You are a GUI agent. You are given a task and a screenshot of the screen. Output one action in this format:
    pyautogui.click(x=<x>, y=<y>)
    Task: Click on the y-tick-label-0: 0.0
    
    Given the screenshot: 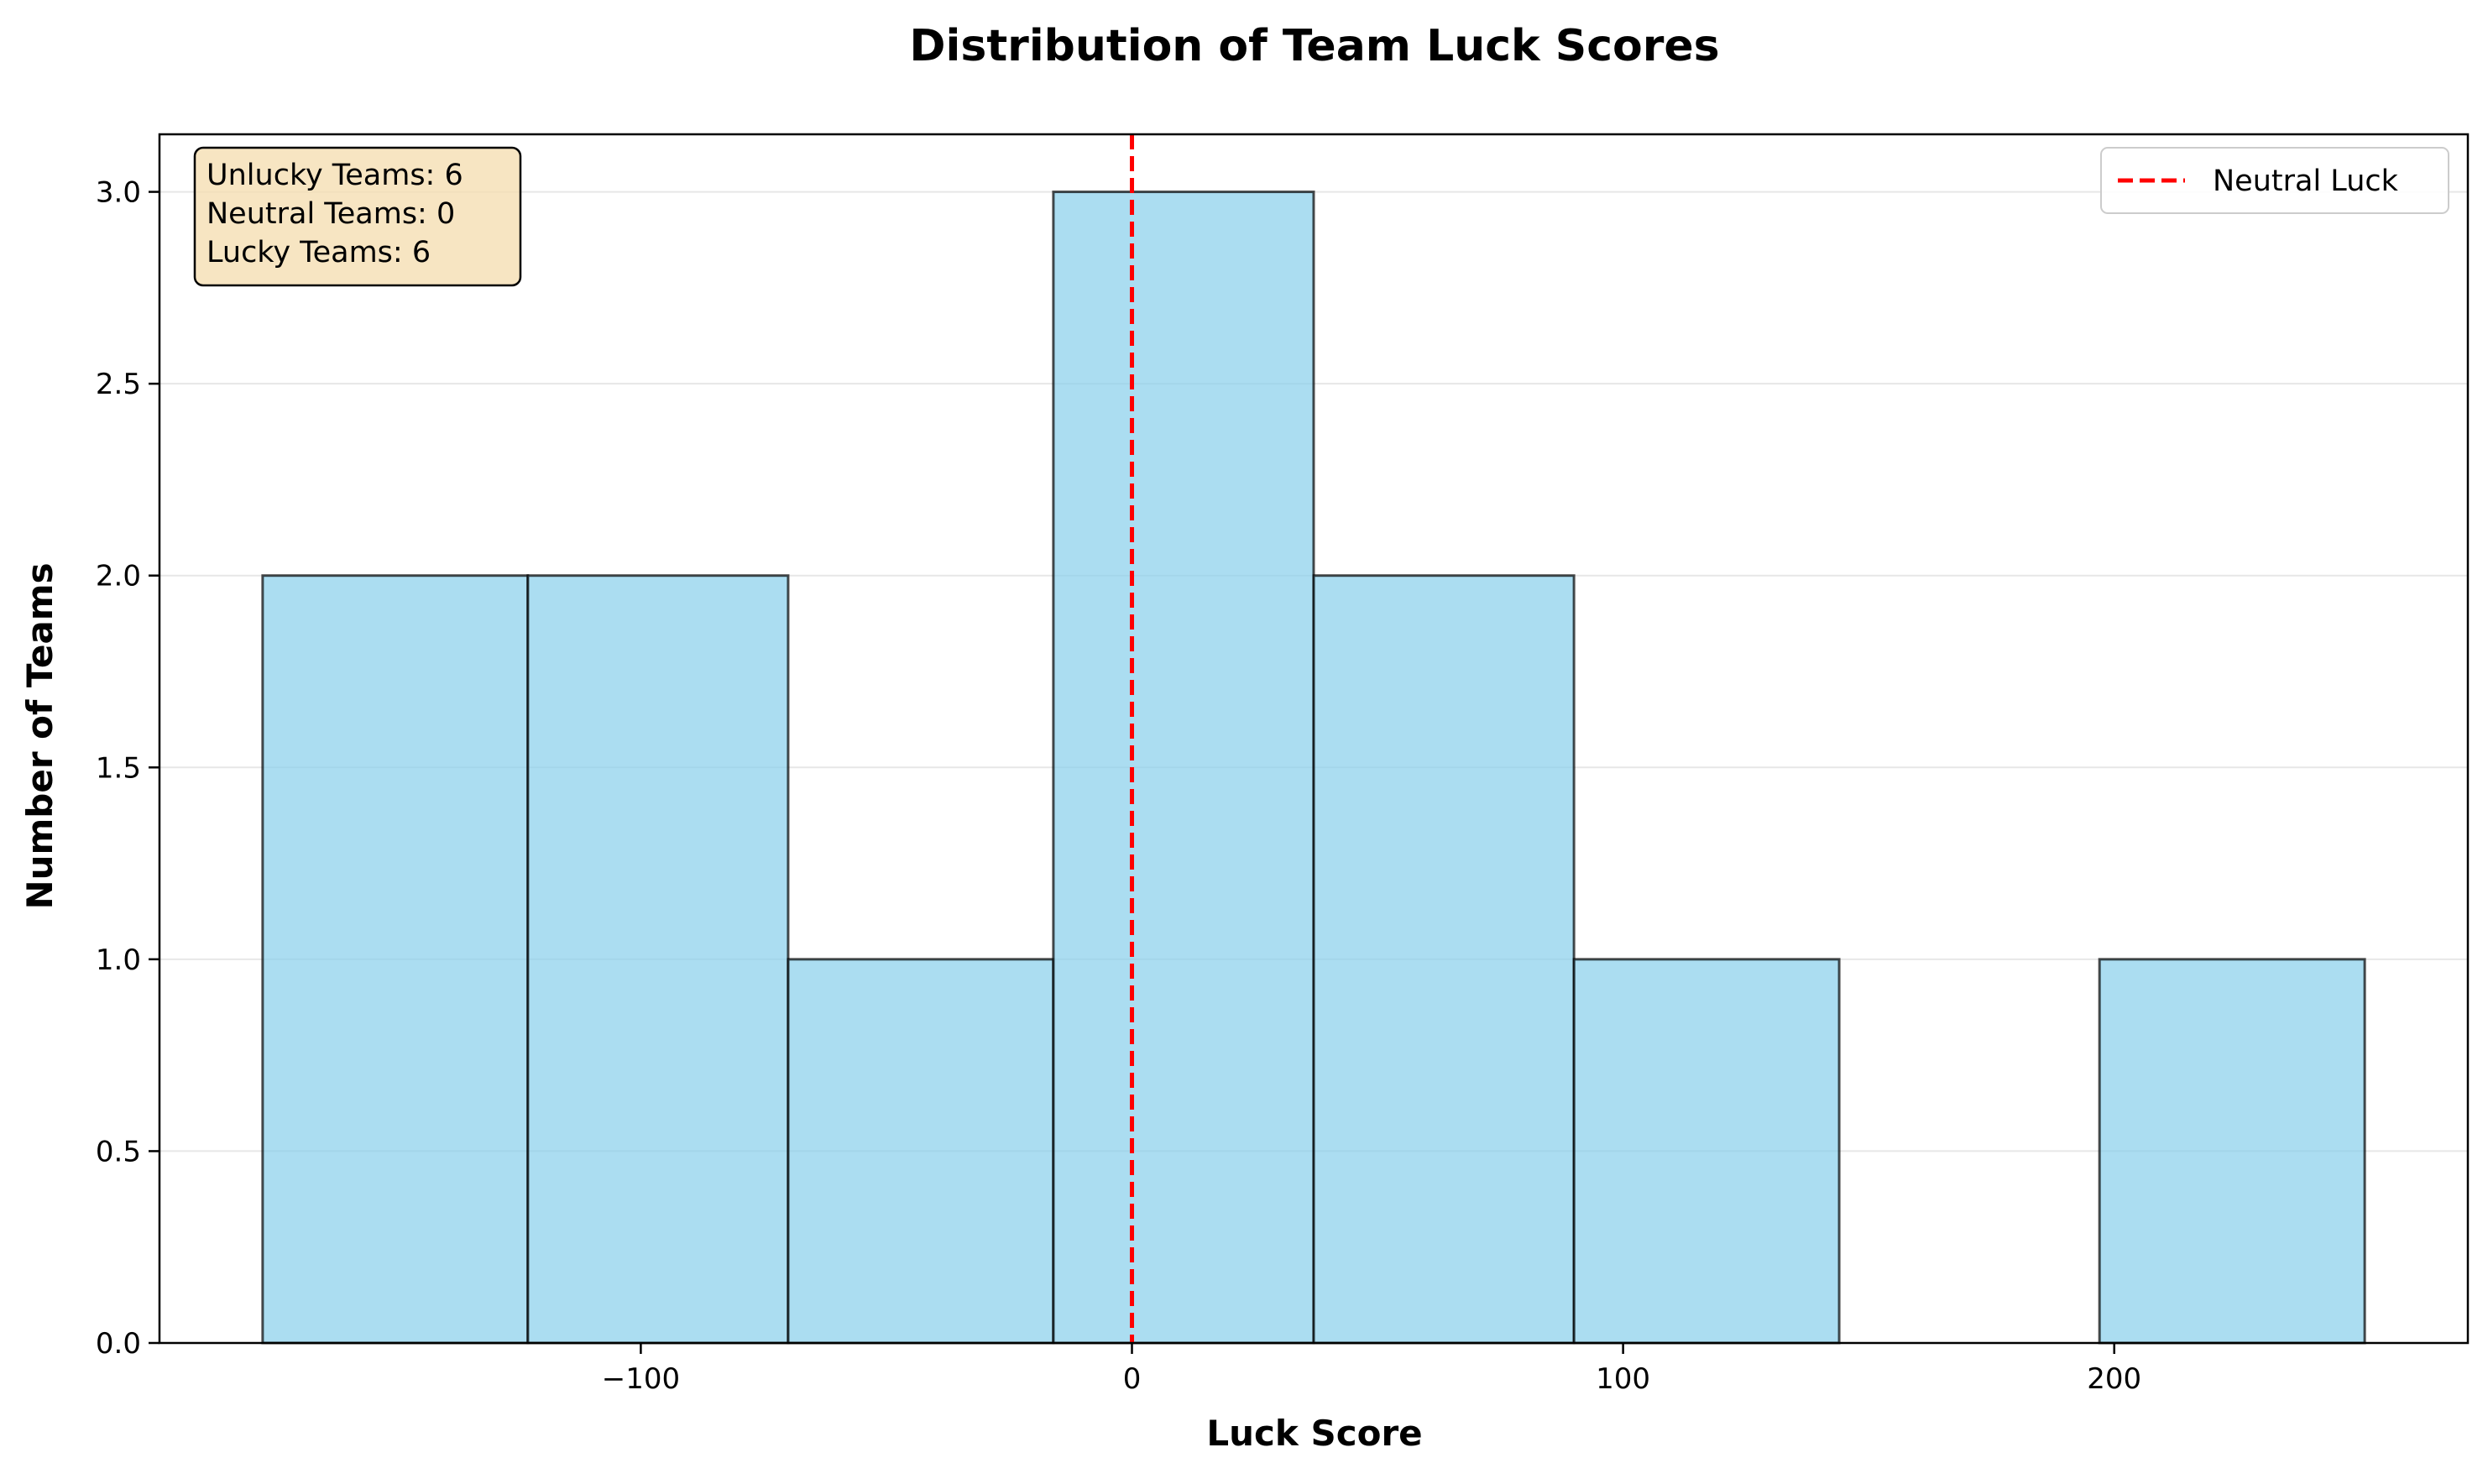 What is the action you would take?
    pyautogui.click(x=119, y=1344)
    